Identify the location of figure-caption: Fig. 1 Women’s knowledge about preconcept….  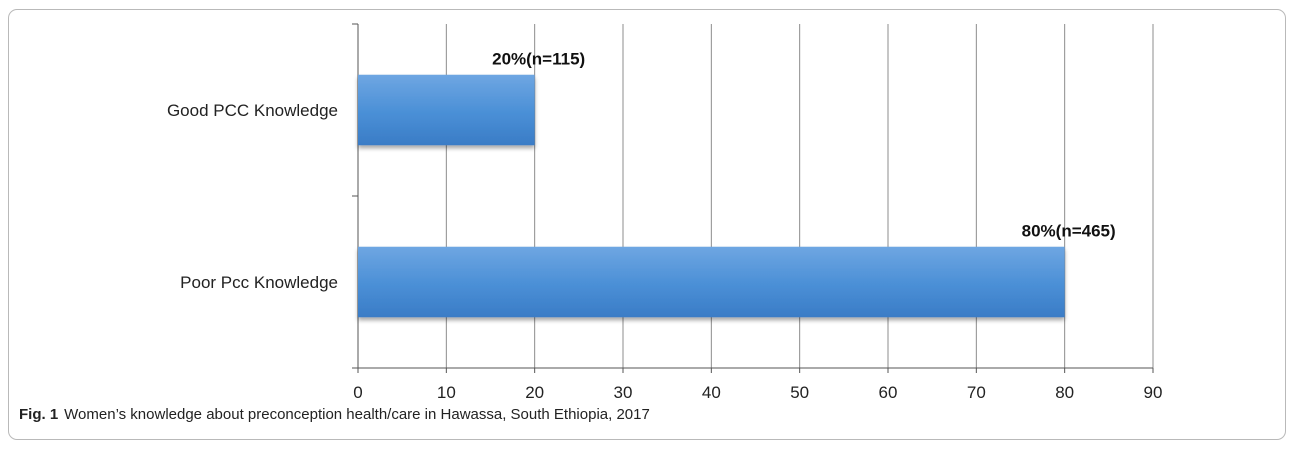
(334, 414).